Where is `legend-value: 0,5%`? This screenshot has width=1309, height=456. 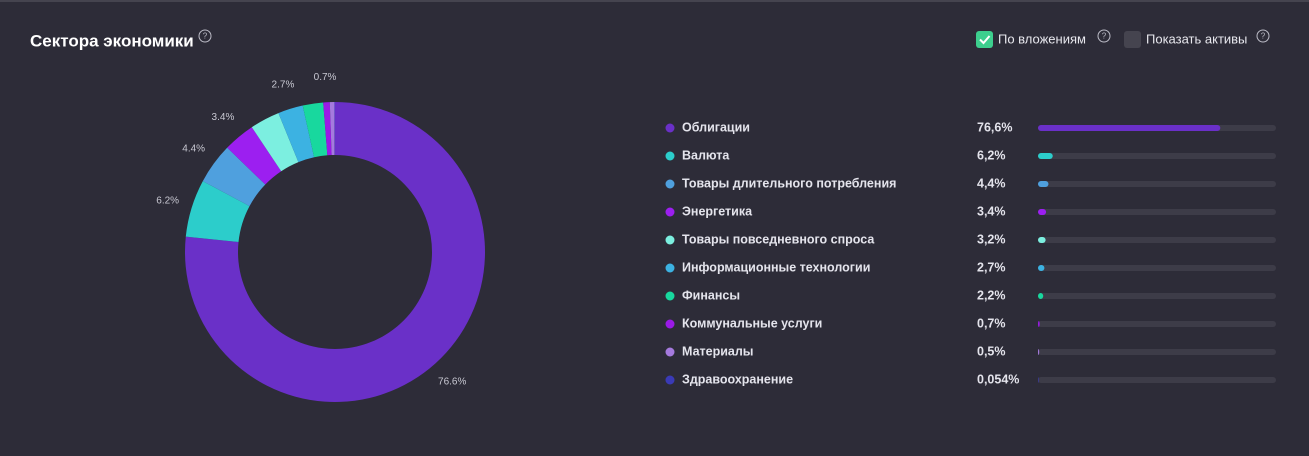 legend-value: 0,5% is located at coordinates (991, 351).